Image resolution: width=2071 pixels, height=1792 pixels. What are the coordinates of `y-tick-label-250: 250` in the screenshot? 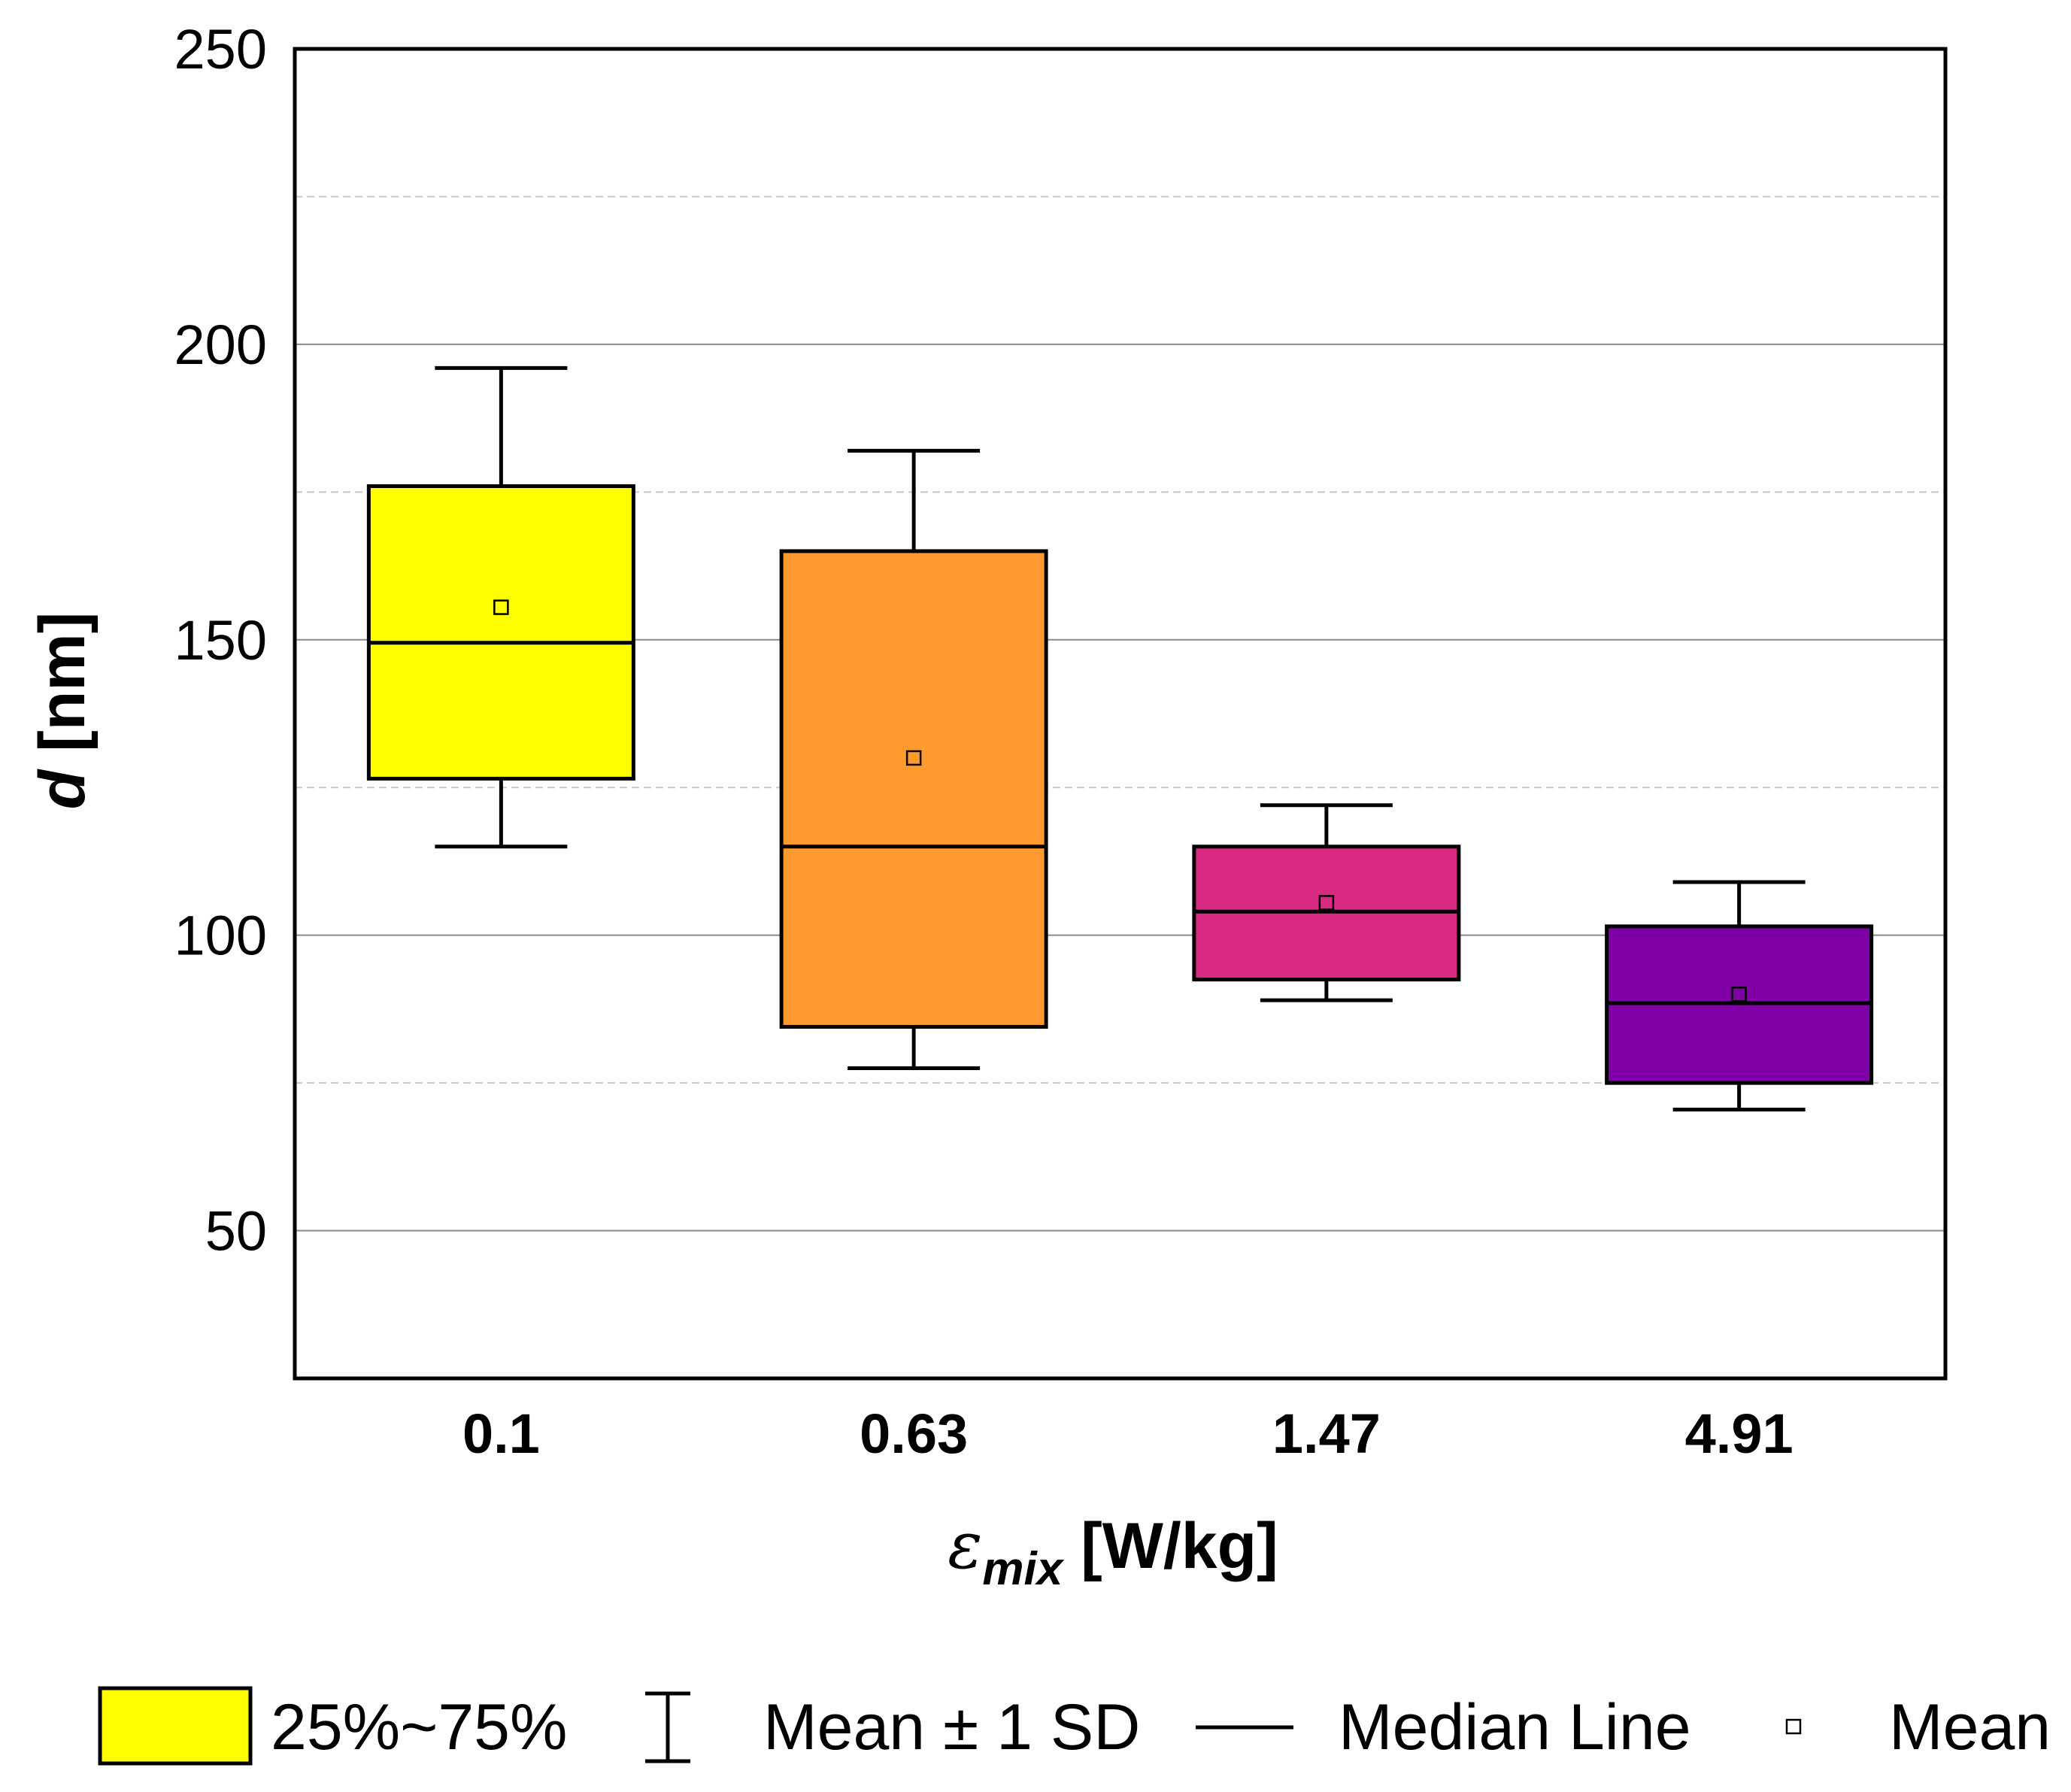 It's located at (220, 49).